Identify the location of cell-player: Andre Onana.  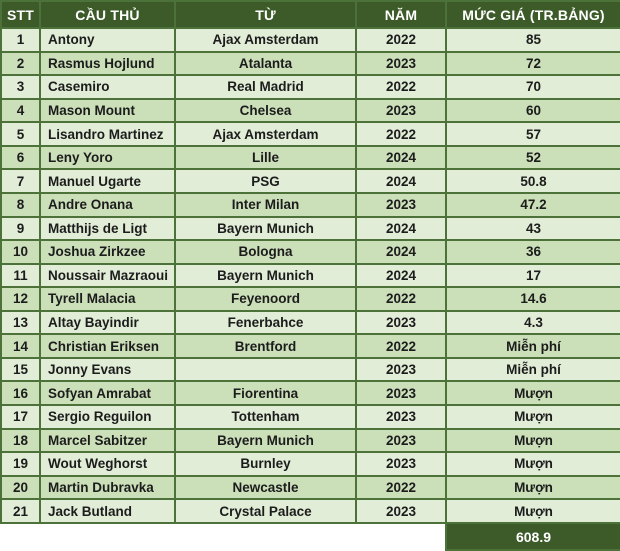
(107, 204).